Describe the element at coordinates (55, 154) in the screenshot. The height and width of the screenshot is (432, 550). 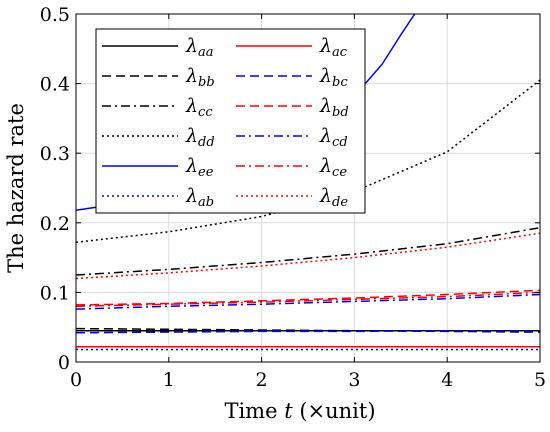
I see `y-tick-label: 0.3` at that location.